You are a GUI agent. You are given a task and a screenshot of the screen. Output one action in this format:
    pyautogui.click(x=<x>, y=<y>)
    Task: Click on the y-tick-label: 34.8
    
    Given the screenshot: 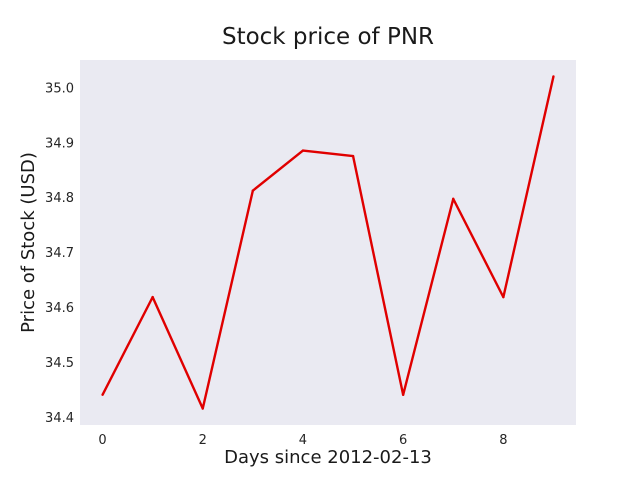 What is the action you would take?
    pyautogui.click(x=59, y=198)
    